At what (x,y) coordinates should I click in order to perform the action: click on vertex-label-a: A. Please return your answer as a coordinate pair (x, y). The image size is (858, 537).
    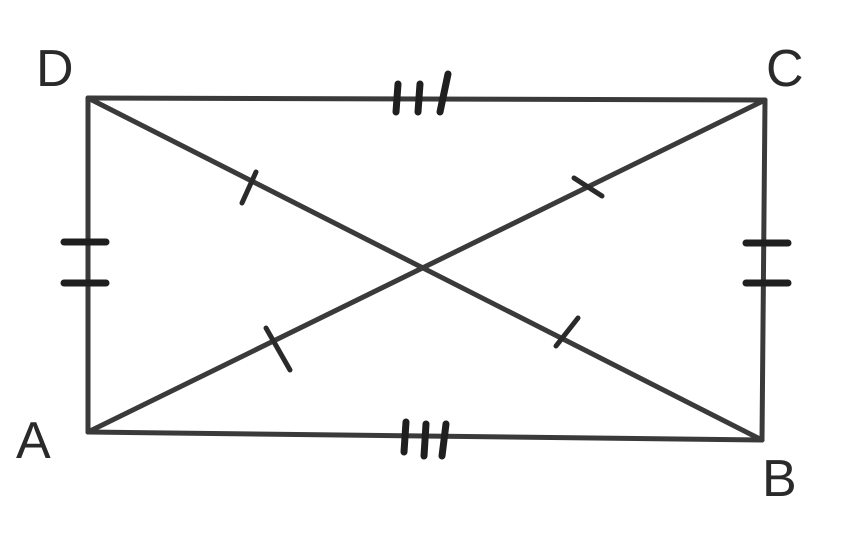
    Looking at the image, I should click on (33, 441).